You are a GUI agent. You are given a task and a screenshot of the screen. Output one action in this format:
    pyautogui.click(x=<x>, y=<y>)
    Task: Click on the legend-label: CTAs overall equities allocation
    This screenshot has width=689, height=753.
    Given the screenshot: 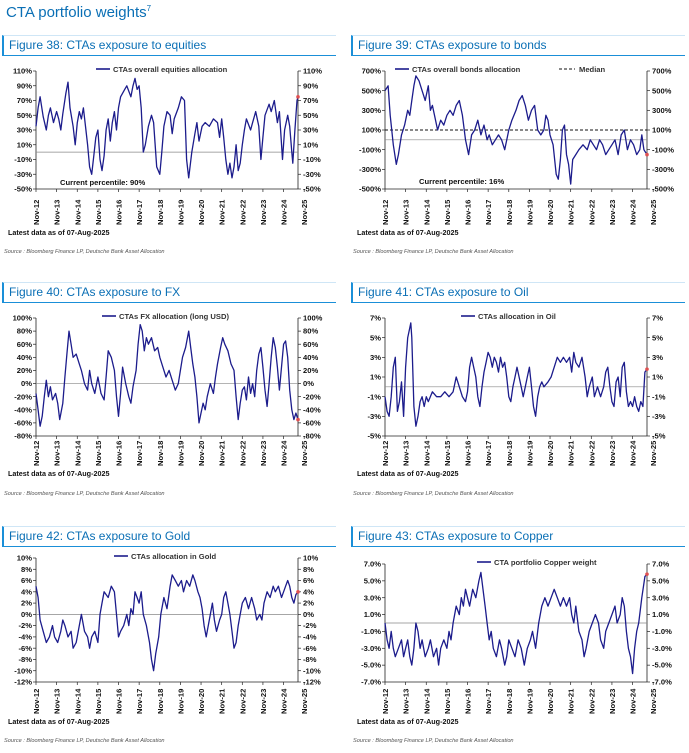 What is the action you would take?
    pyautogui.click(x=170, y=69)
    